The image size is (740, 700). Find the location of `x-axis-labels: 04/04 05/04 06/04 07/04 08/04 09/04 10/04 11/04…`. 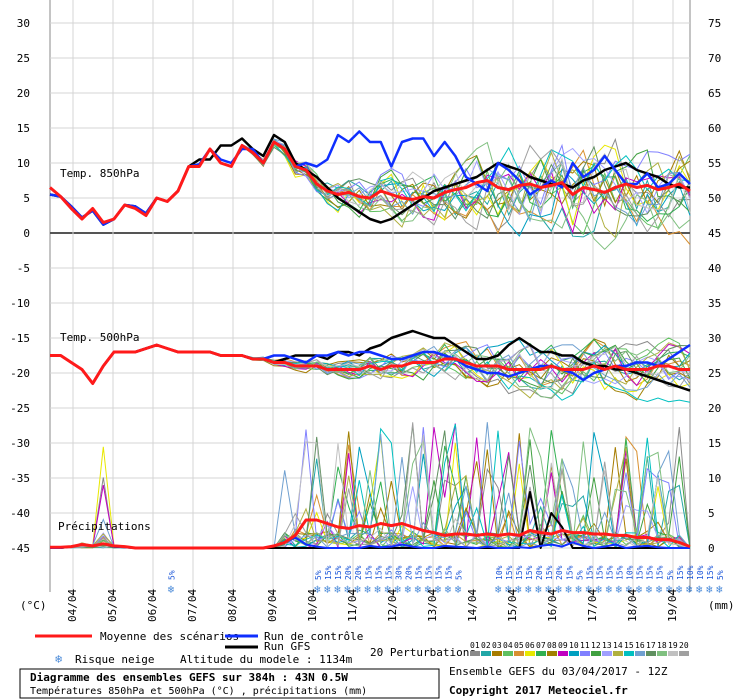

x-axis-labels: 04/04 05/04 06/04 07/04 08/04 09/04 10/04 11/04… is located at coordinates (372, 605).